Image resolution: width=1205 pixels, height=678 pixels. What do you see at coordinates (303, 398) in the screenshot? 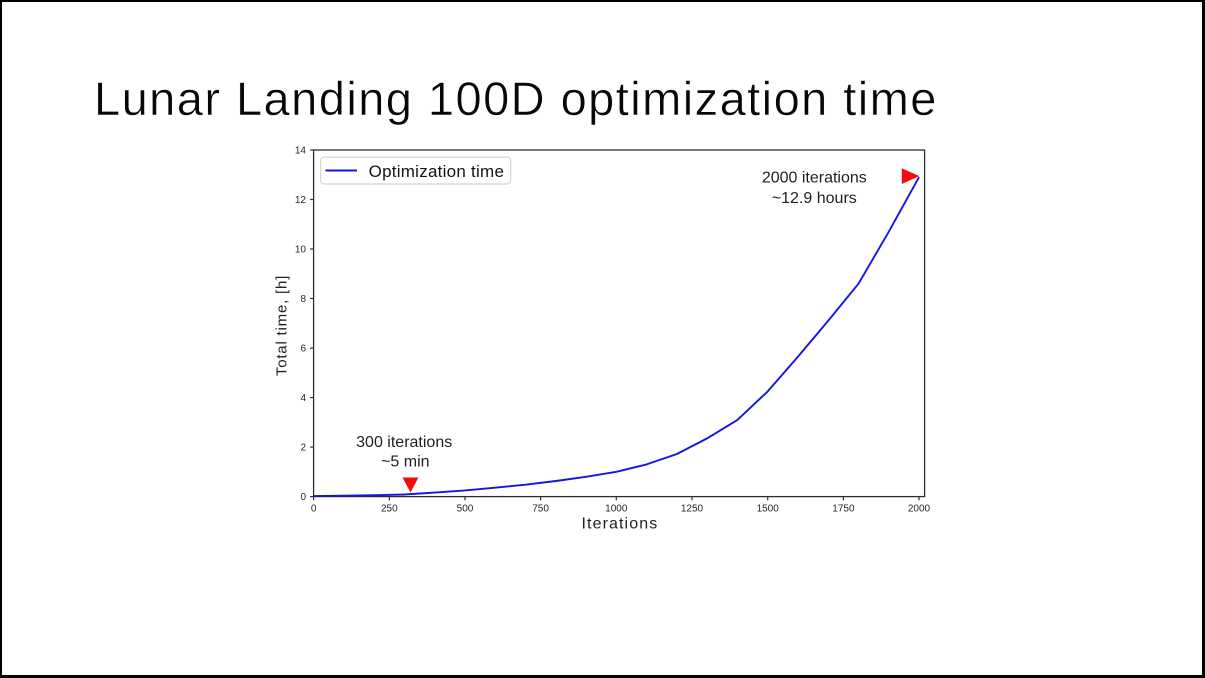
I see `svg-text: 4` at bounding box center [303, 398].